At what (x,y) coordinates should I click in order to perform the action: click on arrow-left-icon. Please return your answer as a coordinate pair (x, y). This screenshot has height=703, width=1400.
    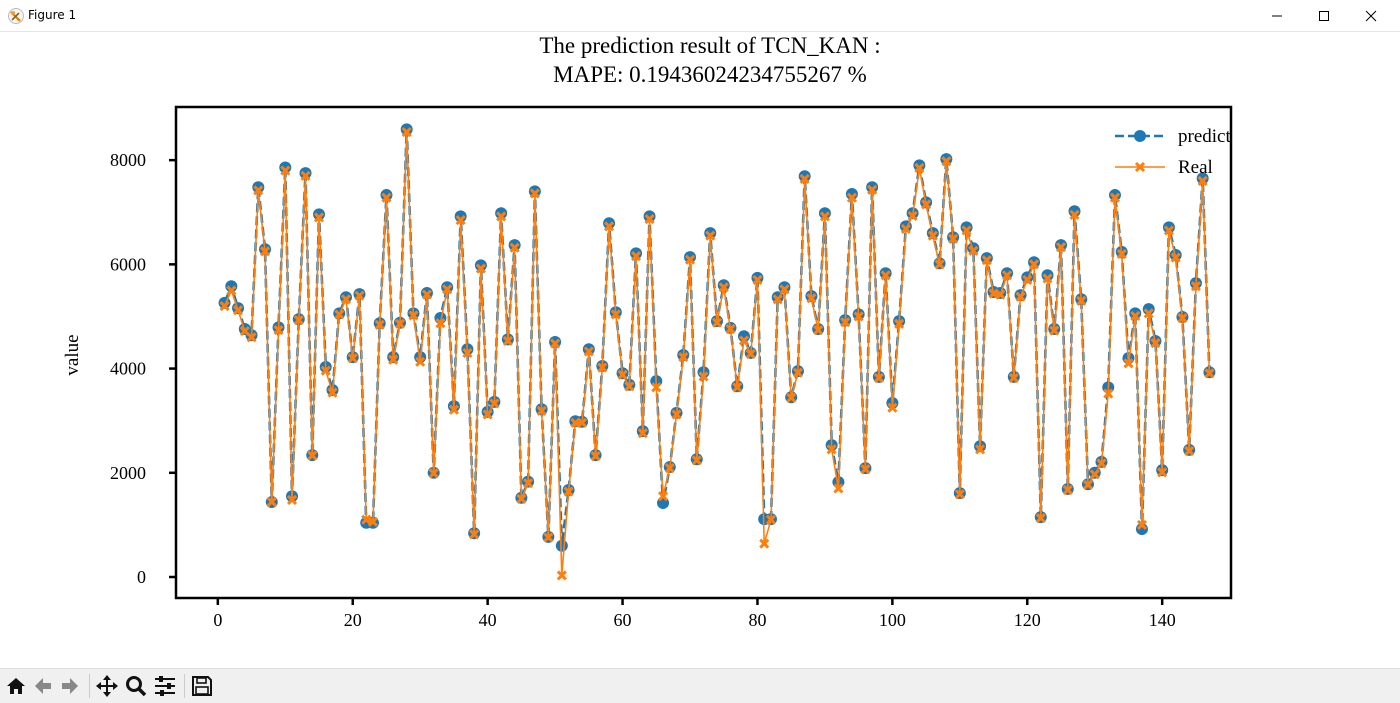
    Looking at the image, I should click on (43, 686).